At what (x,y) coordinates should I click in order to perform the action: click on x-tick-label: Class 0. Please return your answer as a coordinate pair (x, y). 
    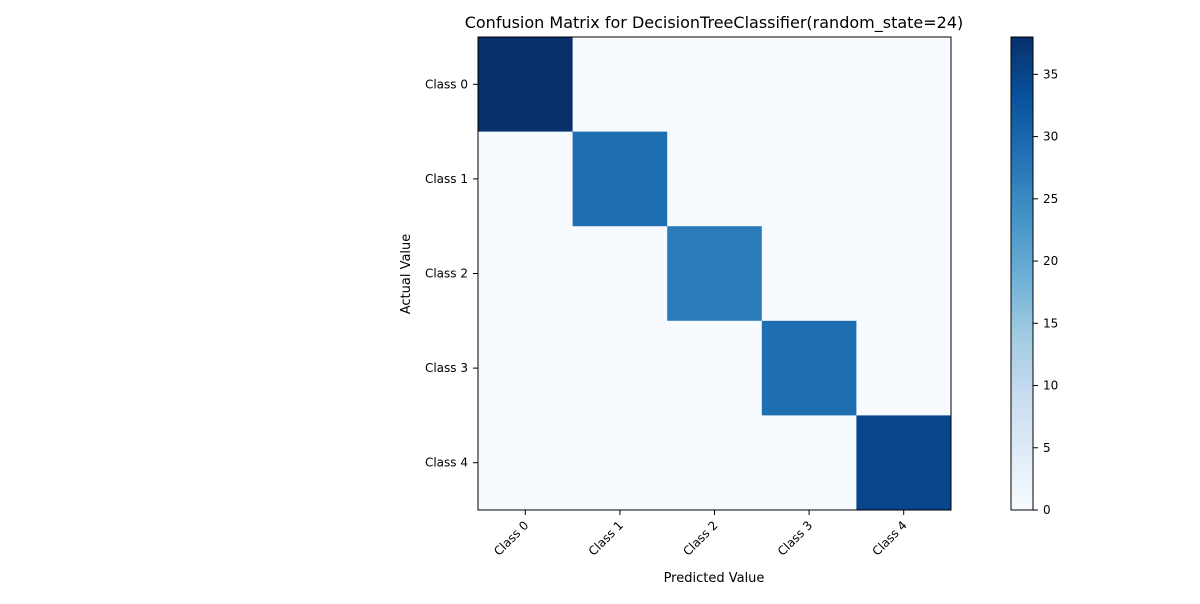
    Looking at the image, I should click on (511, 538).